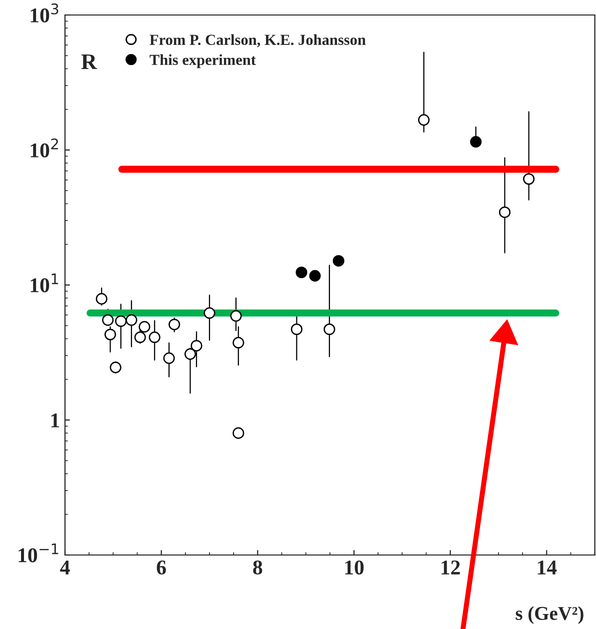 The height and width of the screenshot is (629, 596). What do you see at coordinates (44, 12) in the screenshot?
I see `y-tick-label: 10$^{3}$` at bounding box center [44, 12].